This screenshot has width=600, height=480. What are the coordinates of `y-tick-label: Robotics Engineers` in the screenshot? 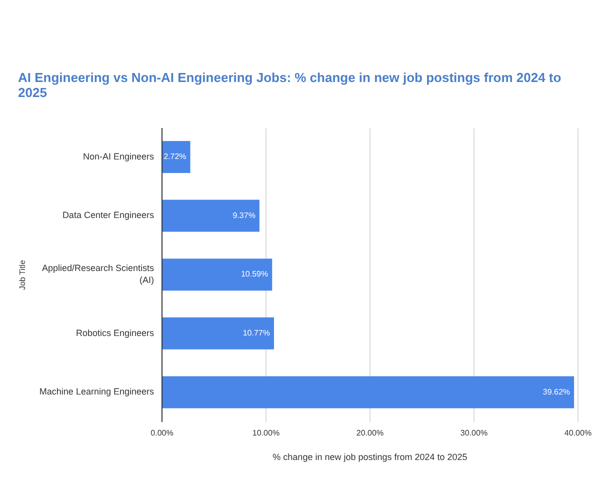 It's located at (115, 333).